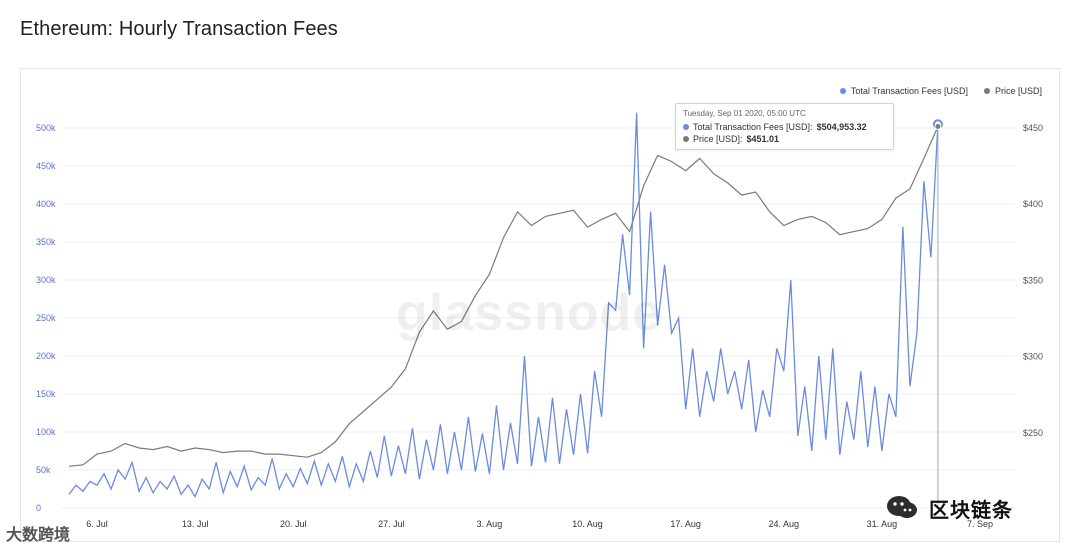  What do you see at coordinates (46, 356) in the screenshot?
I see `y-left-tick-label: 200k` at bounding box center [46, 356].